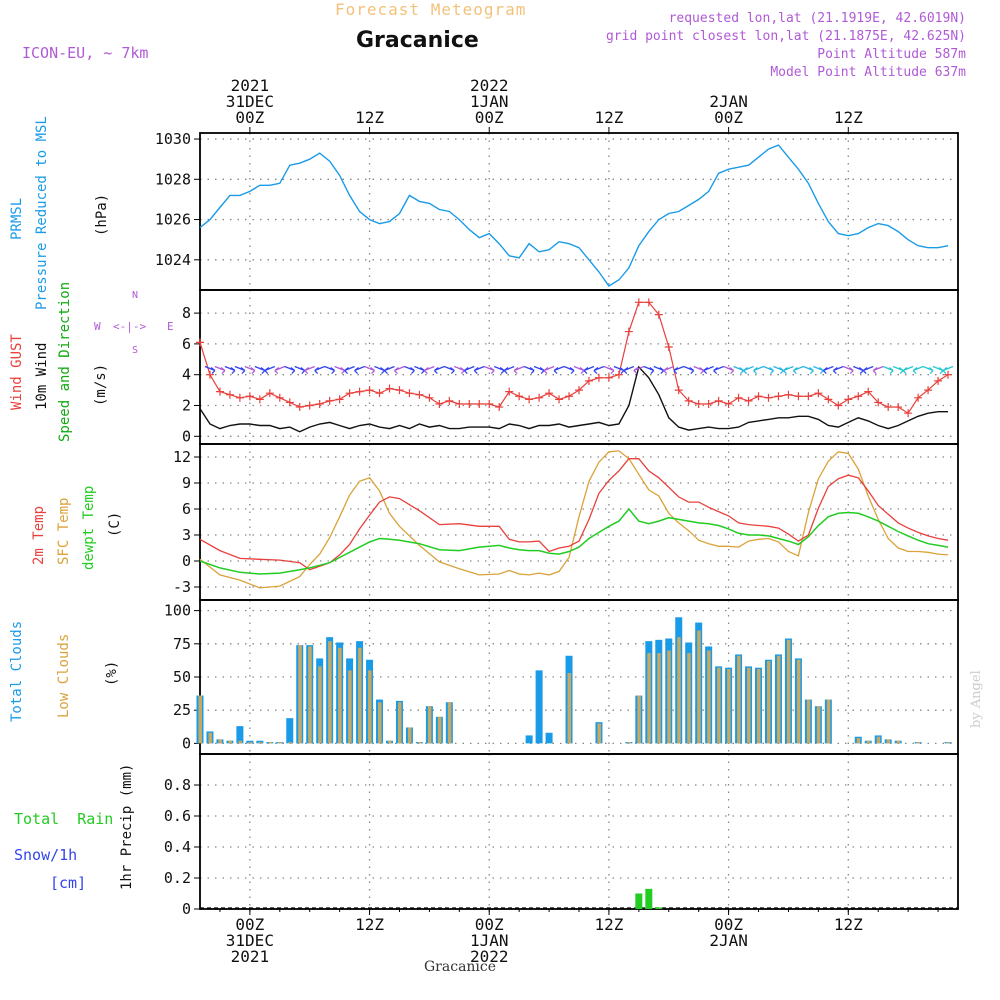  What do you see at coordinates (250, 101) in the screenshot?
I see `x-axis-label-top: 31DEC` at bounding box center [250, 101].